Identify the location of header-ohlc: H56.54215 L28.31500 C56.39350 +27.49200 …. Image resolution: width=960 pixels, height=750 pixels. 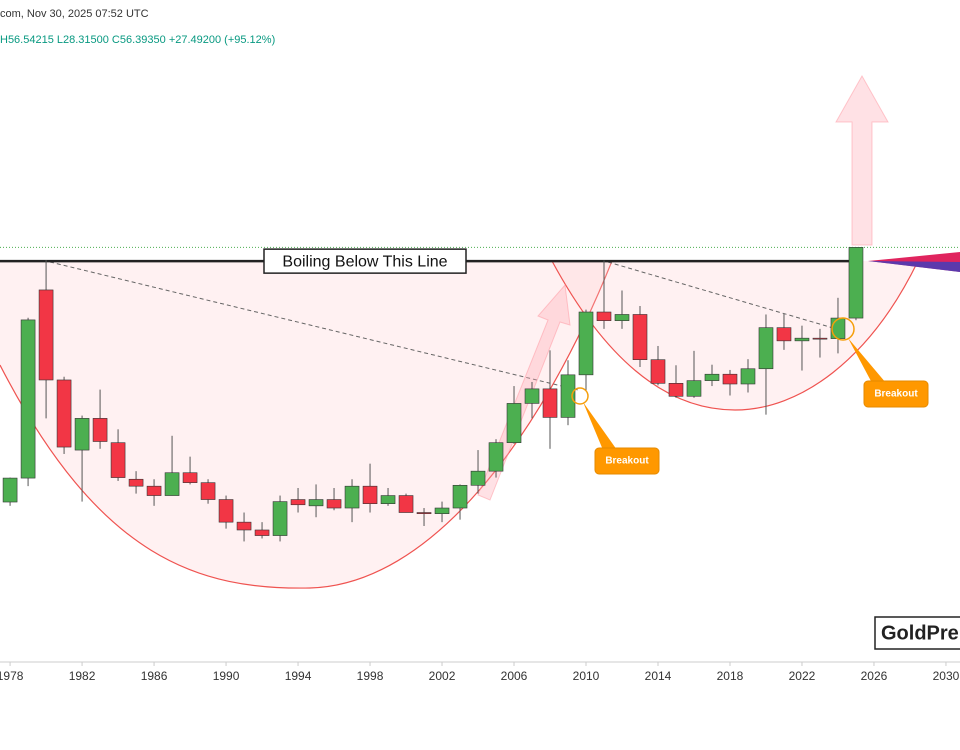
(137, 40).